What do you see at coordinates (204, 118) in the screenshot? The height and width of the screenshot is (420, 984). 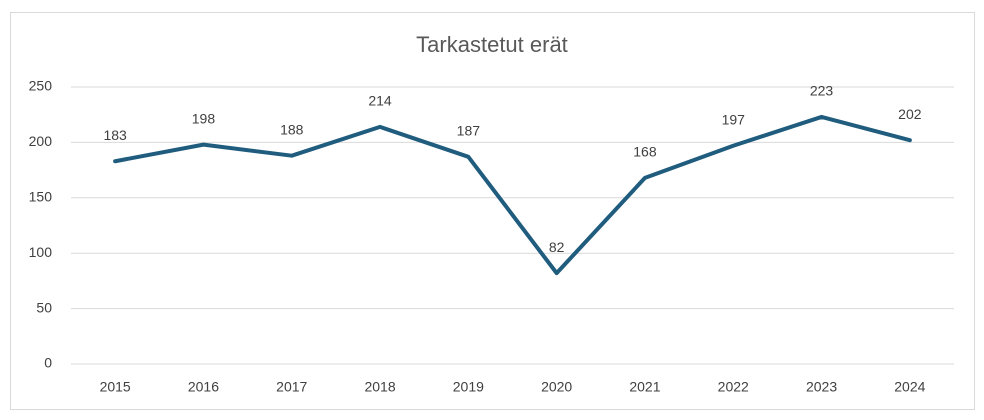 I see `data-label: 198` at bounding box center [204, 118].